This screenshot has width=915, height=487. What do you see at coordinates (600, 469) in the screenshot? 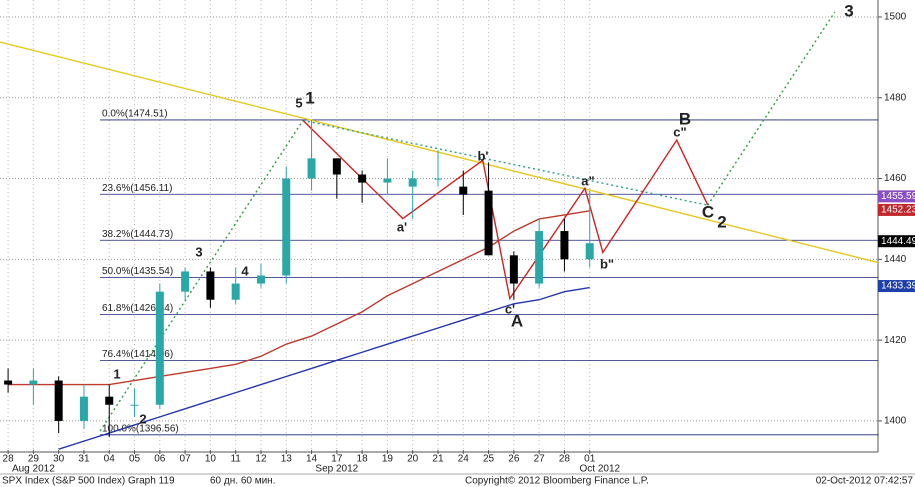
I see `month-label: Oct 2012` at bounding box center [600, 469].